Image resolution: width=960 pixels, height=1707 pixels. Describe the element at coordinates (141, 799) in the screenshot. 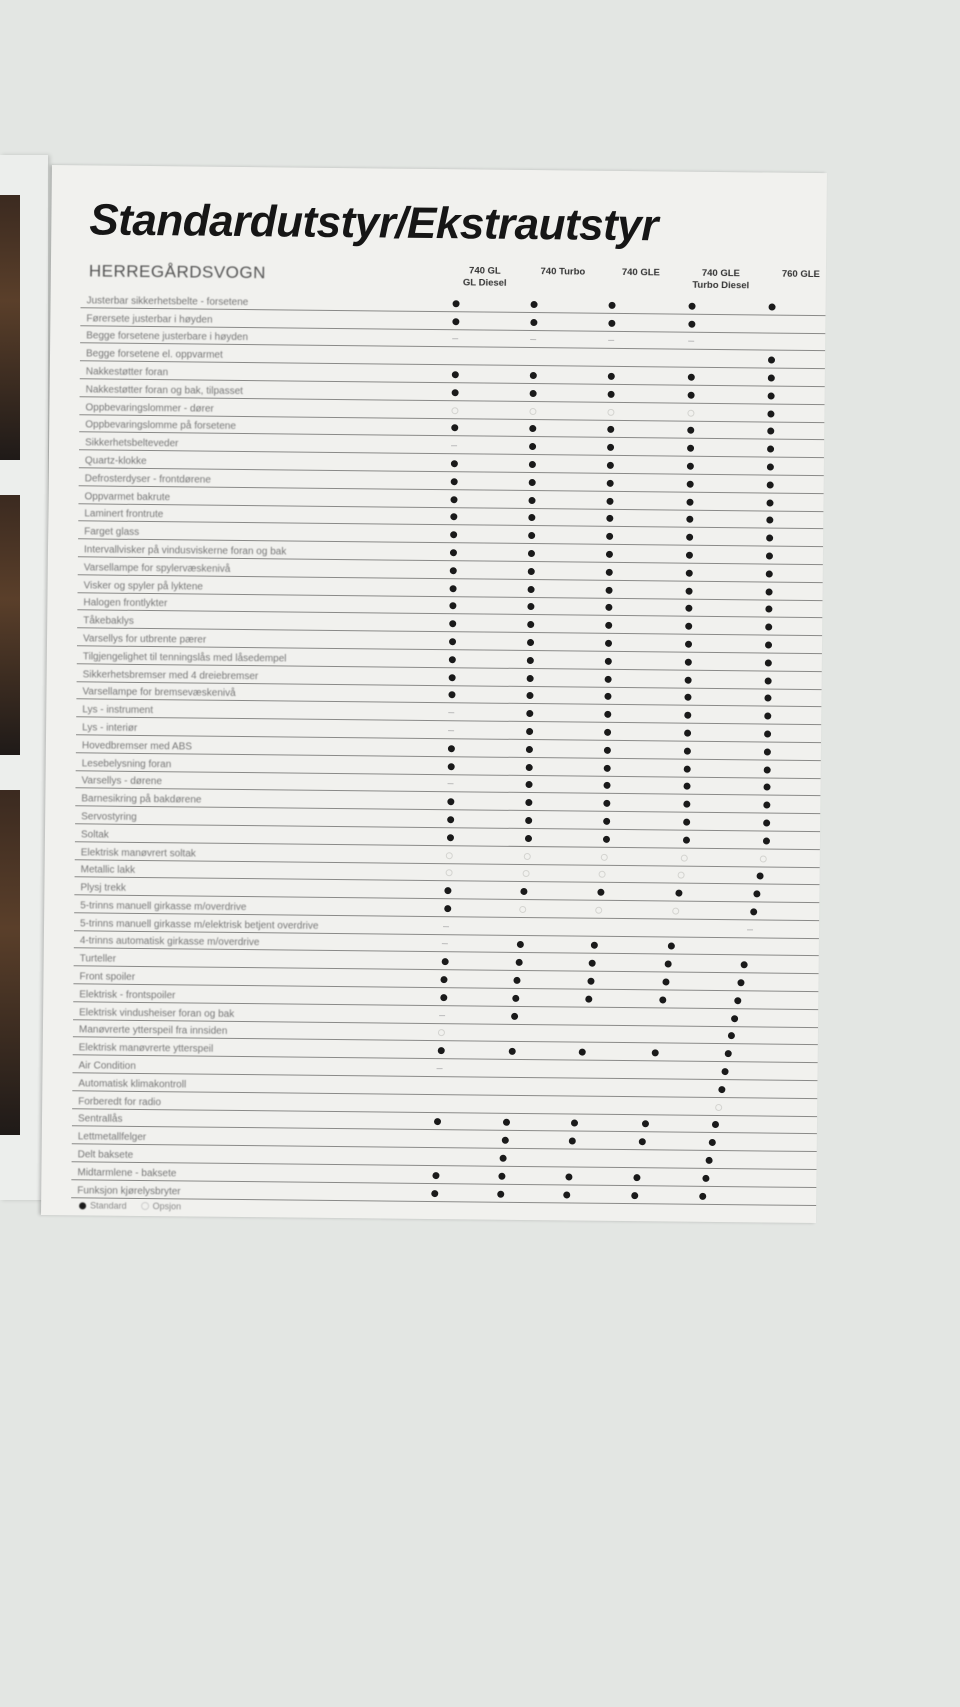

I see `row-label: Barnesikring på bakdørene` at that location.